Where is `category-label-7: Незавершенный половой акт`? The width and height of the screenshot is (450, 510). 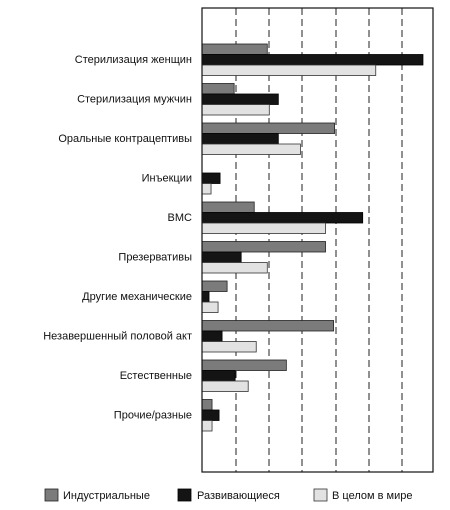
category-label-7: Незавершенный половой акт is located at coordinates (117, 337).